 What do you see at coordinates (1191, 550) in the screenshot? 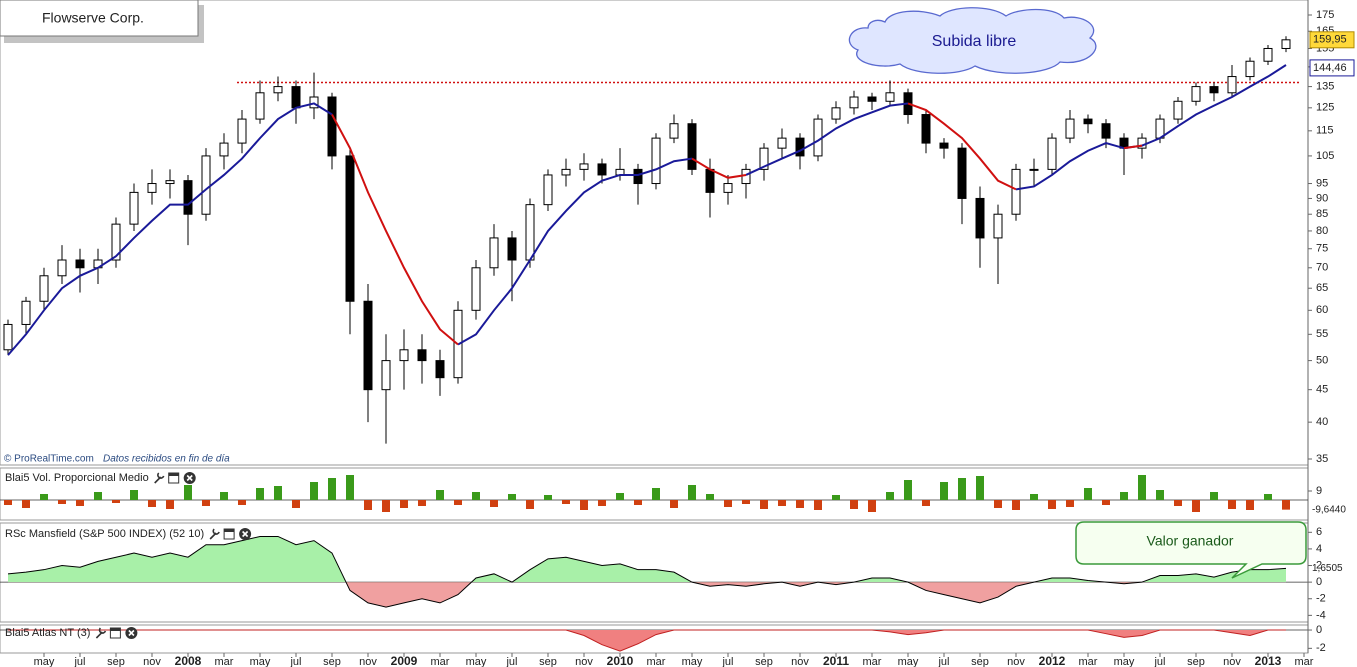
I see `callout` at bounding box center [1191, 550].